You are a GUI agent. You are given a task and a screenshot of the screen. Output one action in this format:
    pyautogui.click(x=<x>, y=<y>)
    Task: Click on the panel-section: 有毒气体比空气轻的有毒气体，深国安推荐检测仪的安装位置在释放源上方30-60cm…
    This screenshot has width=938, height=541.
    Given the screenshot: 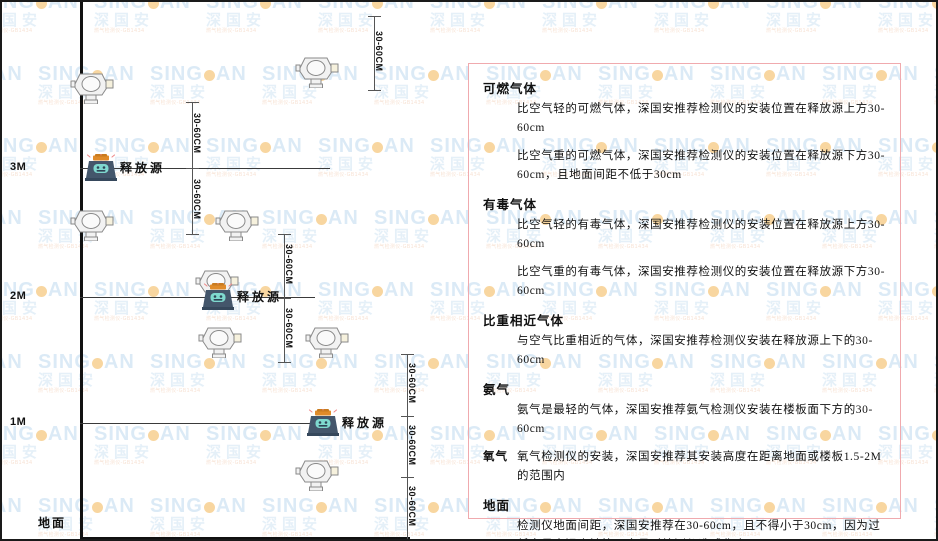 What is the action you would take?
    pyautogui.click(x=685, y=247)
    